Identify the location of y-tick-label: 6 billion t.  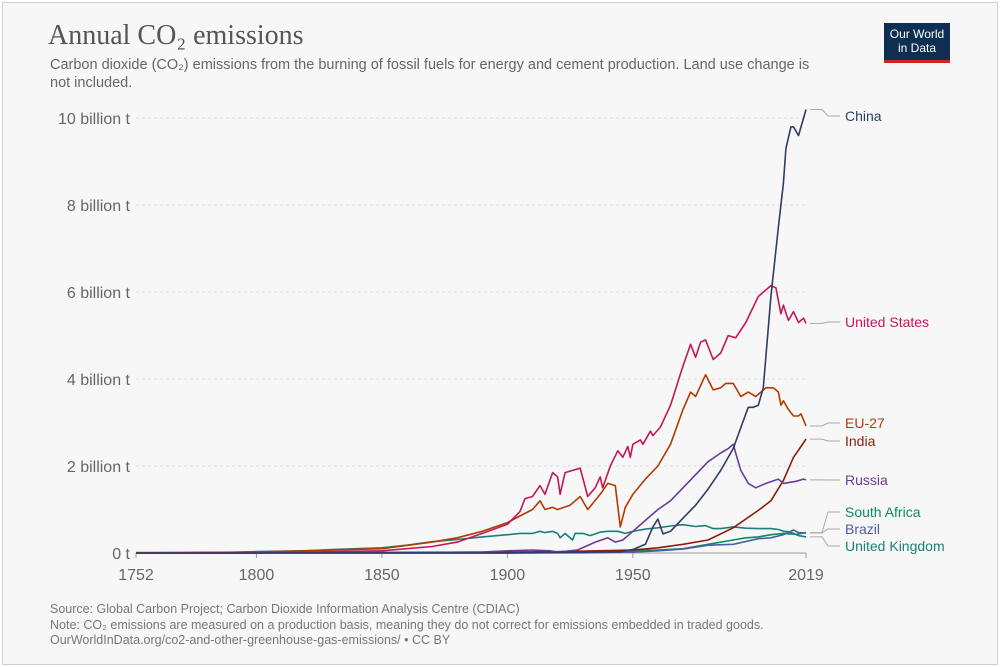
(99, 293).